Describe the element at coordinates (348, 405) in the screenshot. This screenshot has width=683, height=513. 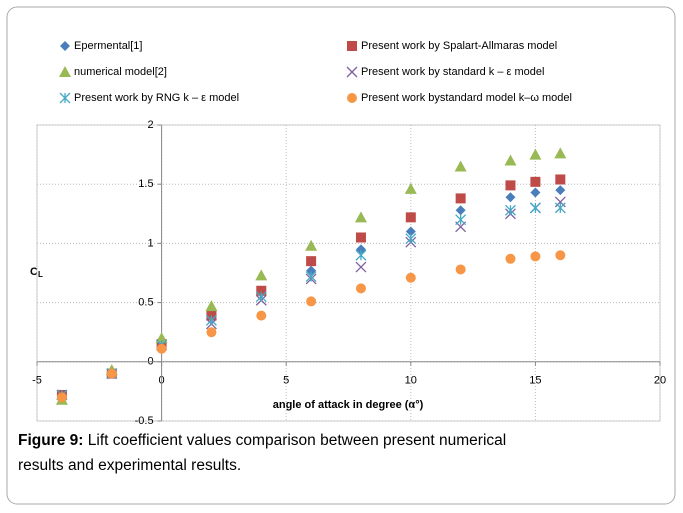
I see `x-axis-label: angle of attack in degree (α°)` at that location.